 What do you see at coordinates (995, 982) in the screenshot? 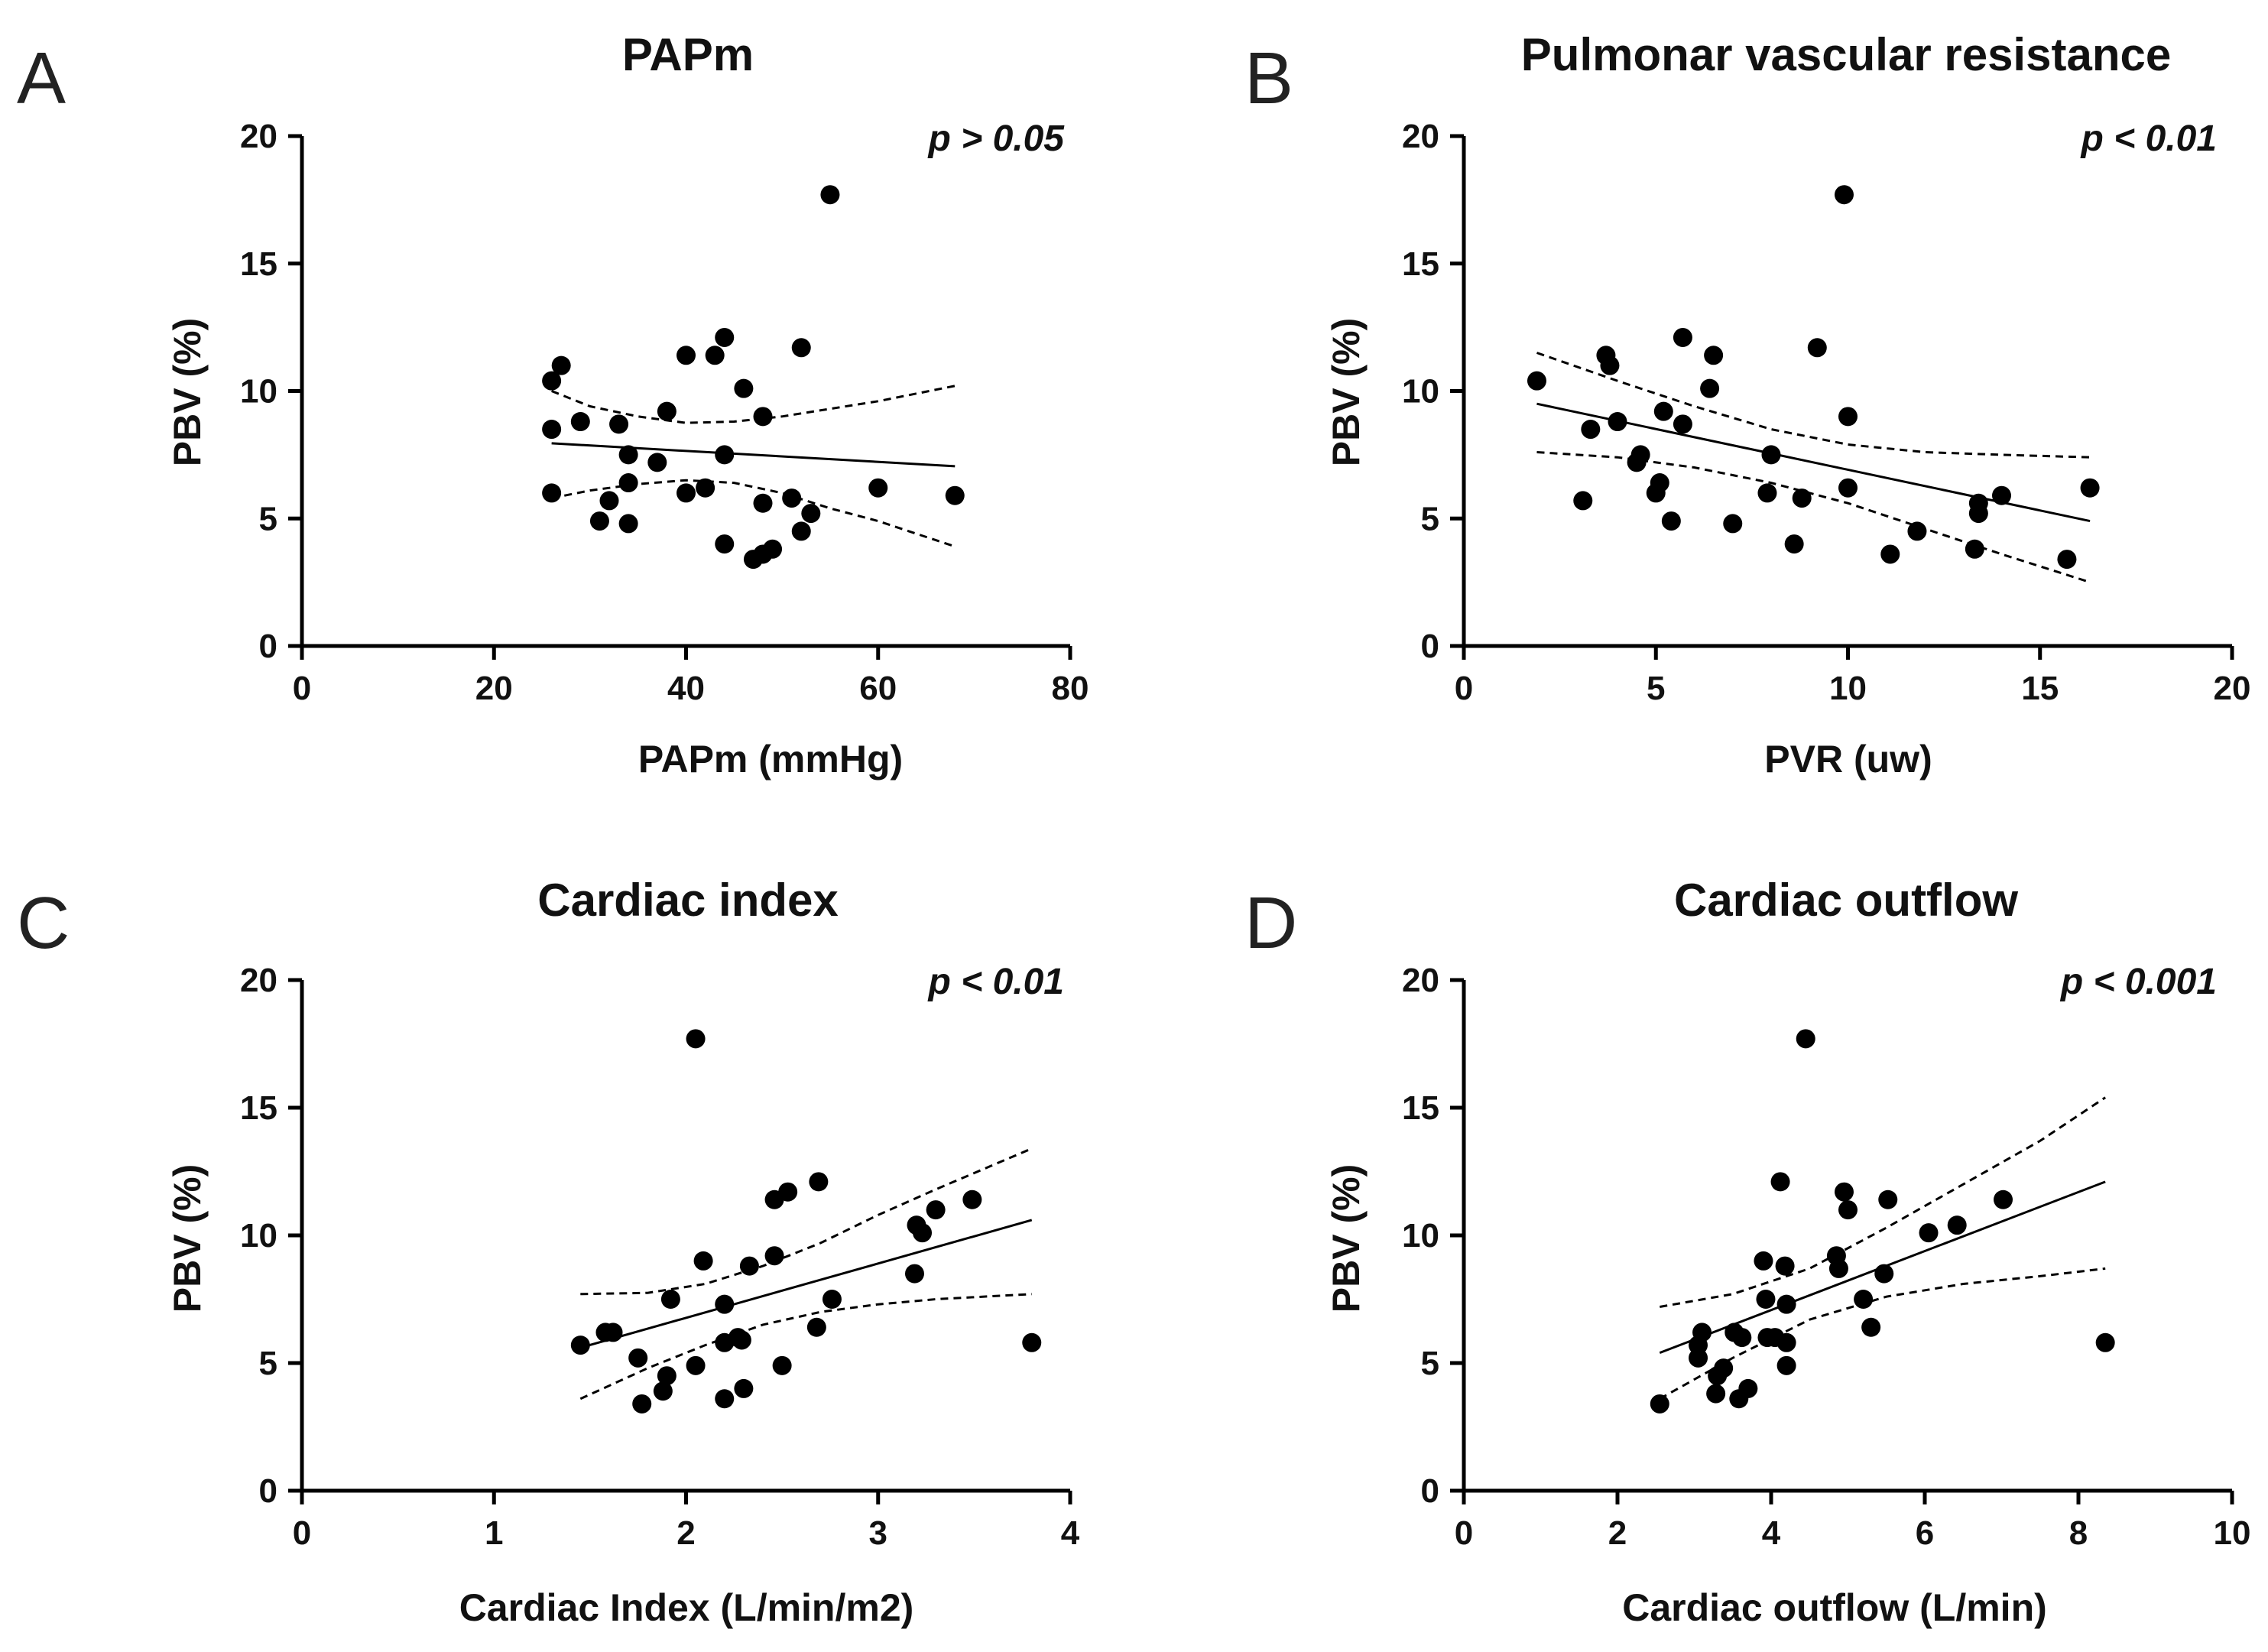
I see `p-value-annotation: p < 0.01` at bounding box center [995, 982].